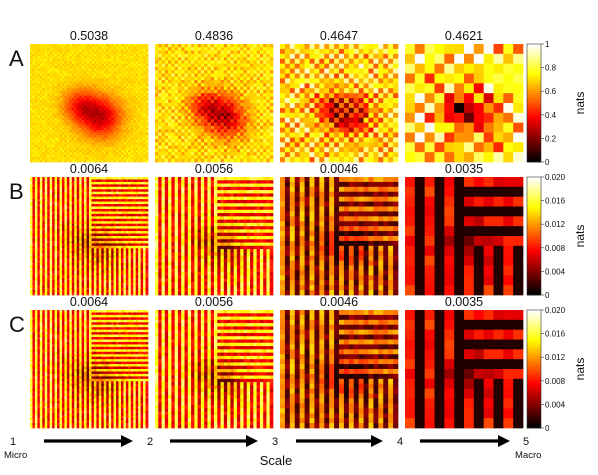 This screenshot has width=598, height=475. Describe the element at coordinates (534, 49) in the screenshot. I see `colorbar-segment` at that location.